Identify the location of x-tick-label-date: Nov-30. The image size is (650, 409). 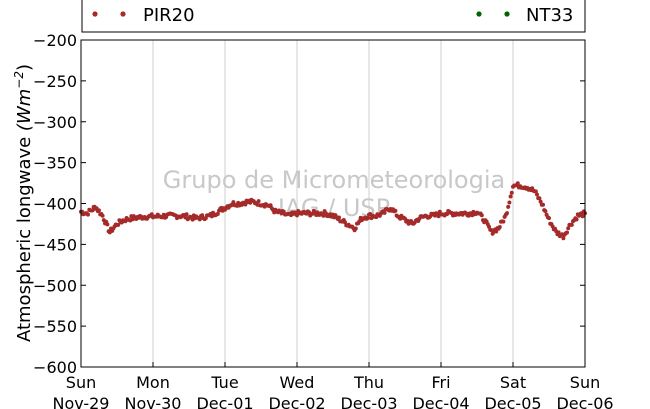
(153, 401).